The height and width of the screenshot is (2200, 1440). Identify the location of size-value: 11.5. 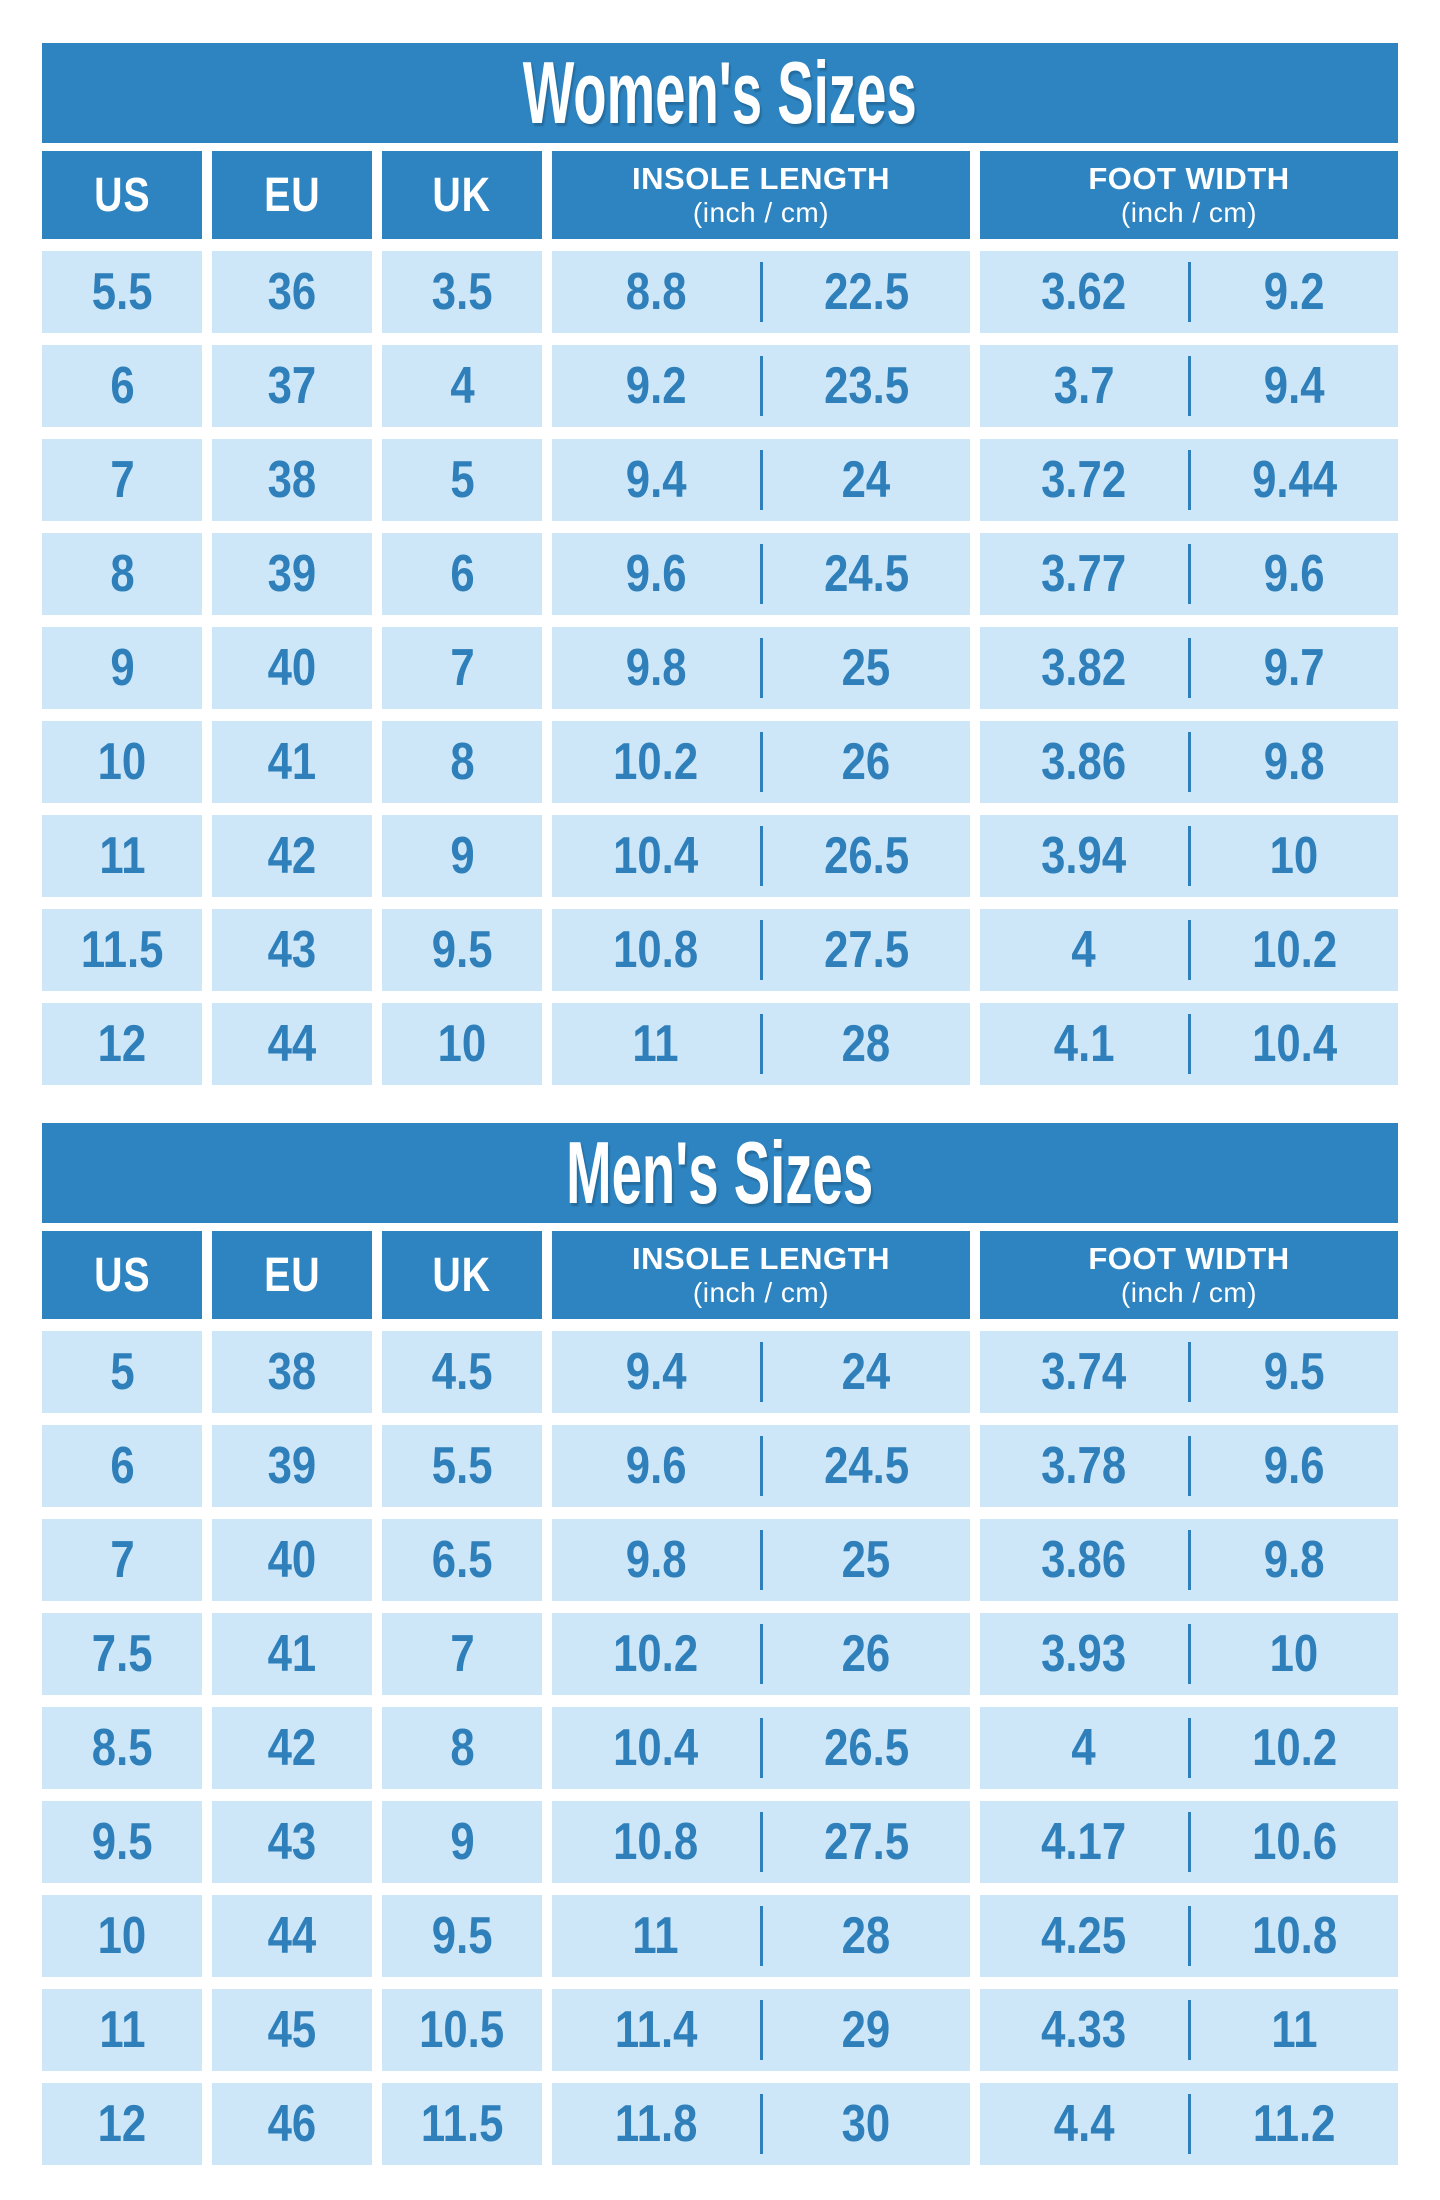
(462, 2124).